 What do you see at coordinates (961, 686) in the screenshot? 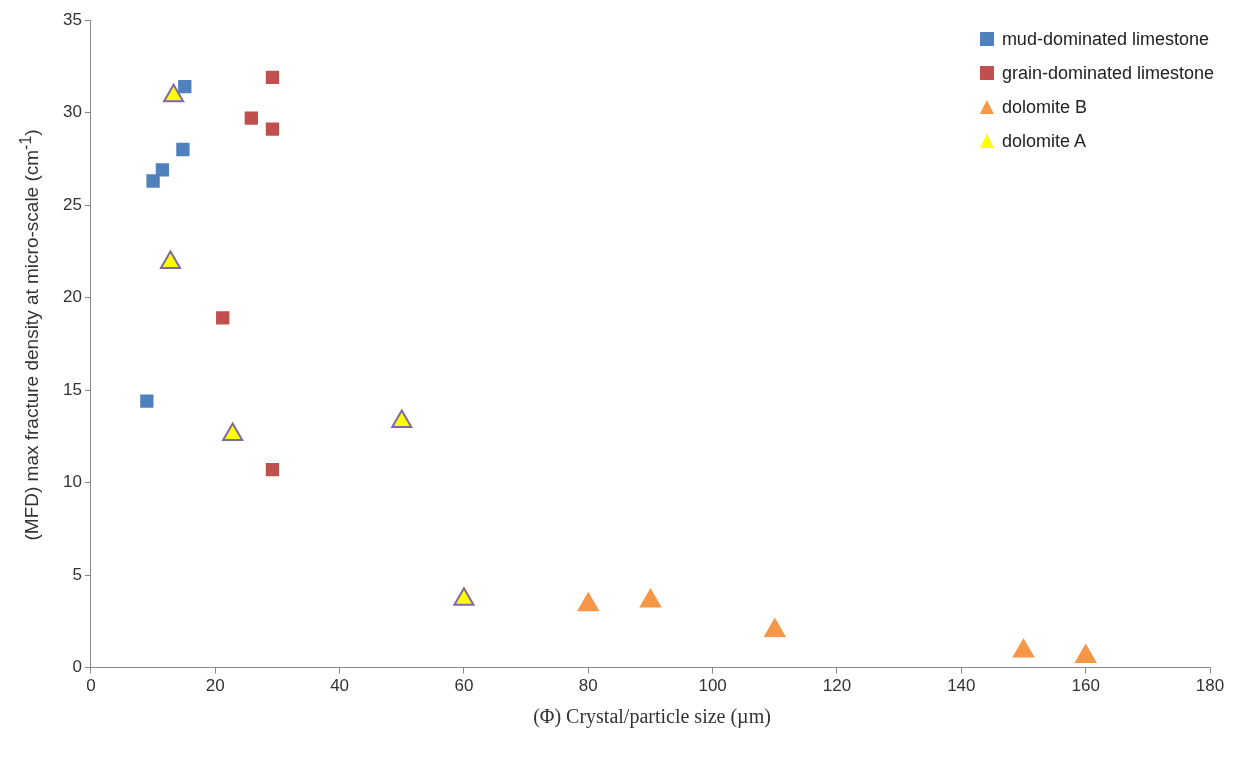
I see `x-tick-label: 140` at bounding box center [961, 686].